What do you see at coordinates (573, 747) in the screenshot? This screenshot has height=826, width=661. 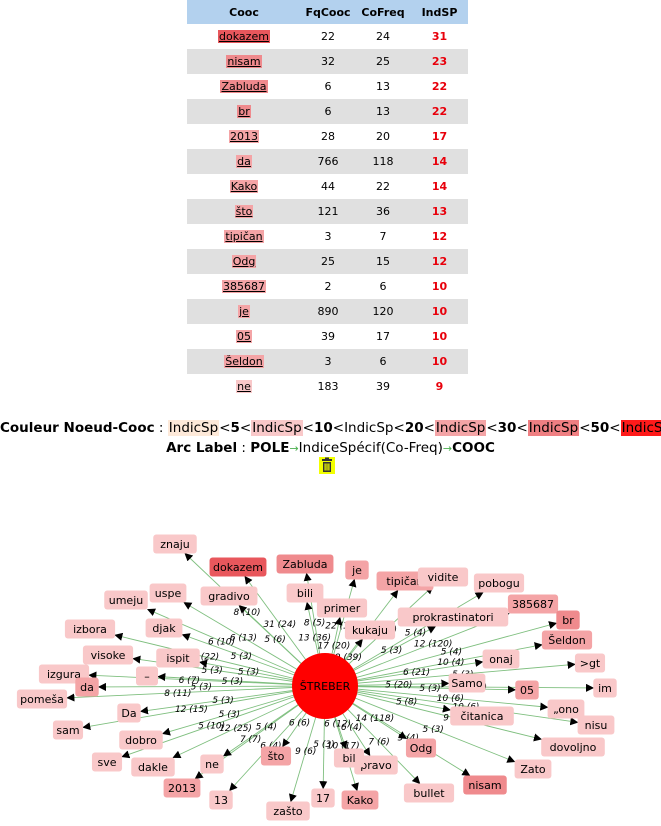 I see `graph-node: dovoljno` at bounding box center [573, 747].